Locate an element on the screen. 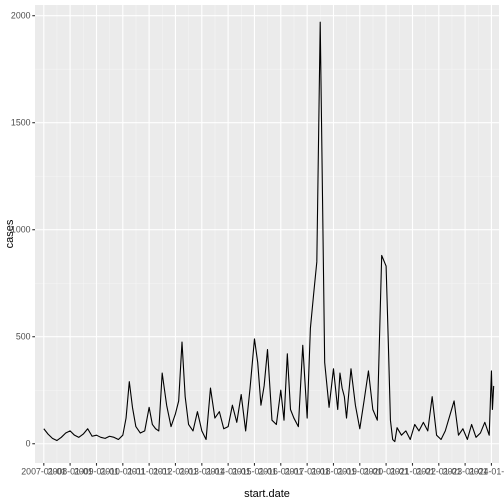  y-tick-label: 0 is located at coordinates (28, 444).